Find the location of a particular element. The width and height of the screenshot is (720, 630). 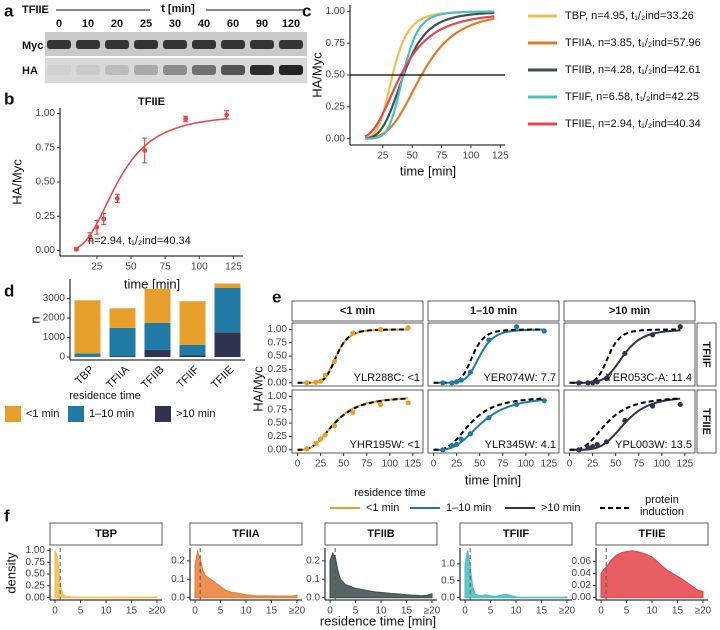

panel-letter: a is located at coordinates (9, 10).